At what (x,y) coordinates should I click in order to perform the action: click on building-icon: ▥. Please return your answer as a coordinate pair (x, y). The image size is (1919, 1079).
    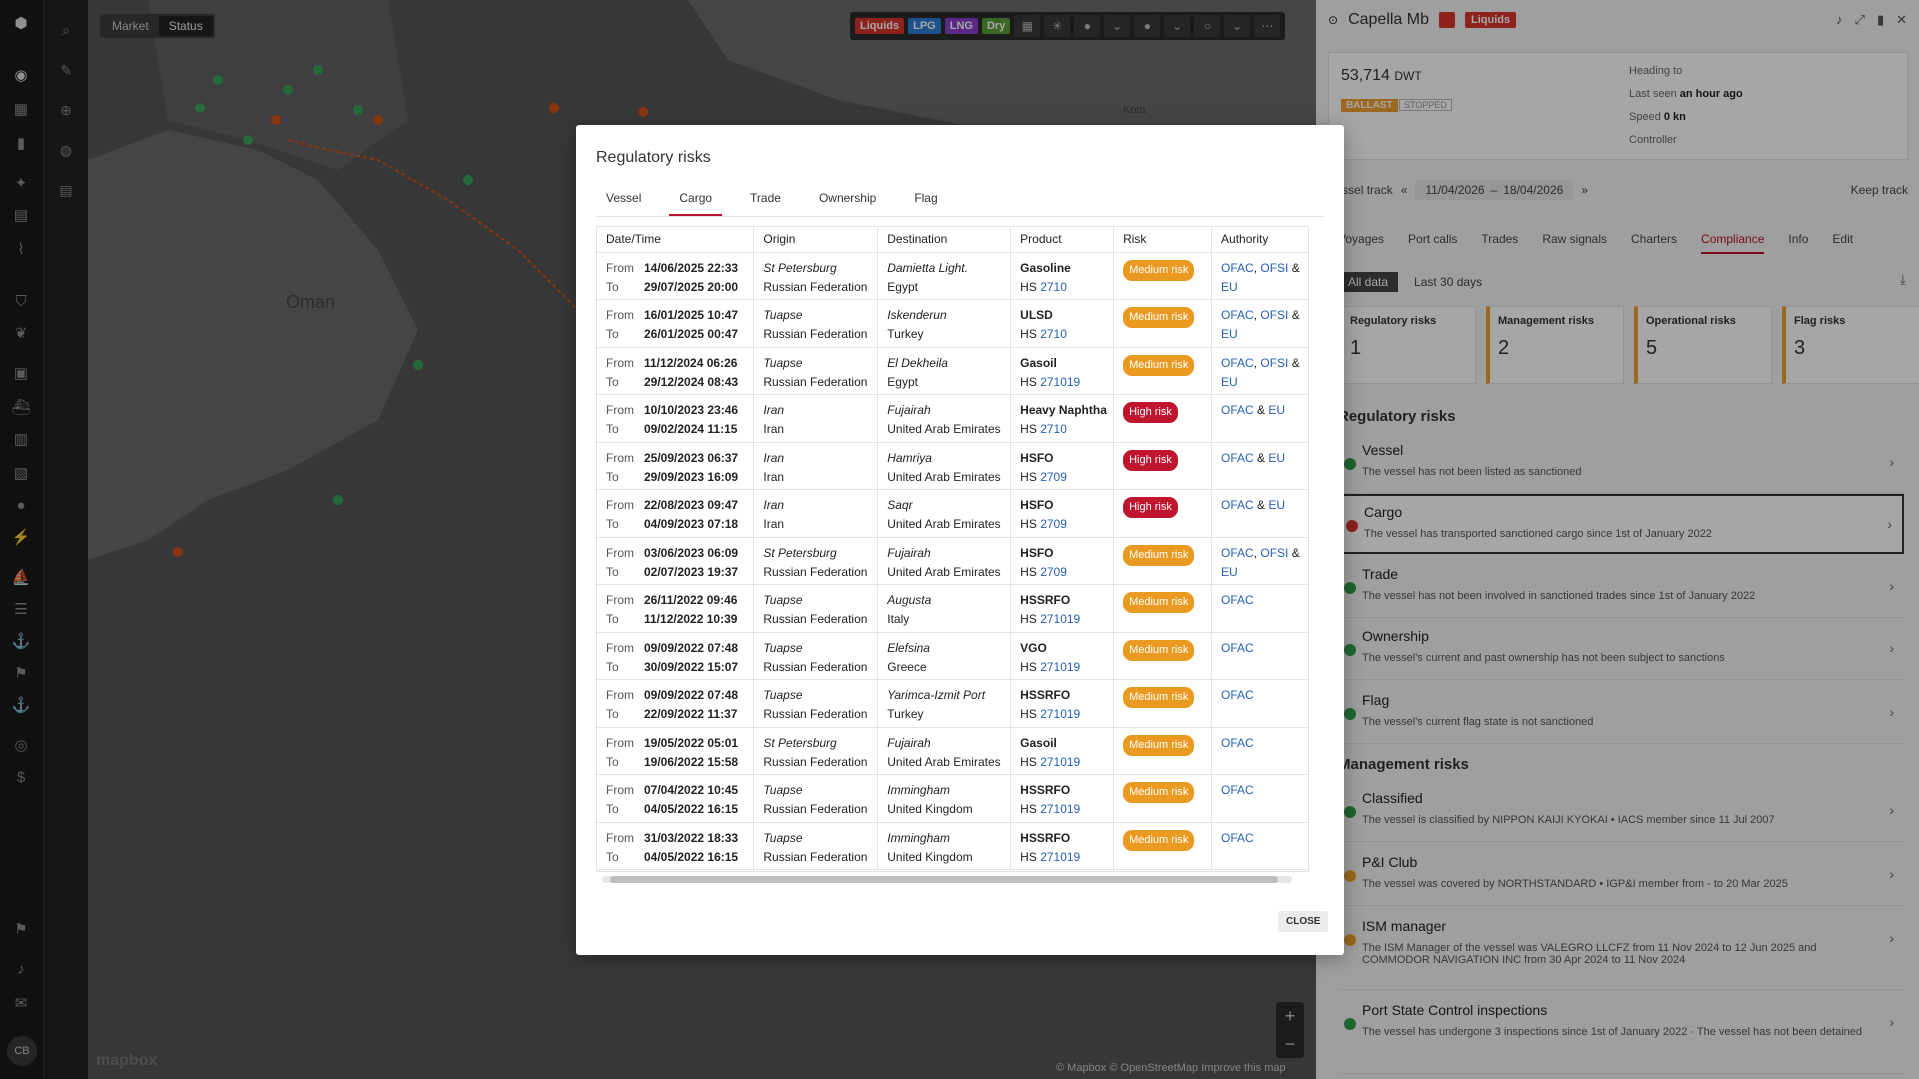
    Looking at the image, I should click on (21, 439).